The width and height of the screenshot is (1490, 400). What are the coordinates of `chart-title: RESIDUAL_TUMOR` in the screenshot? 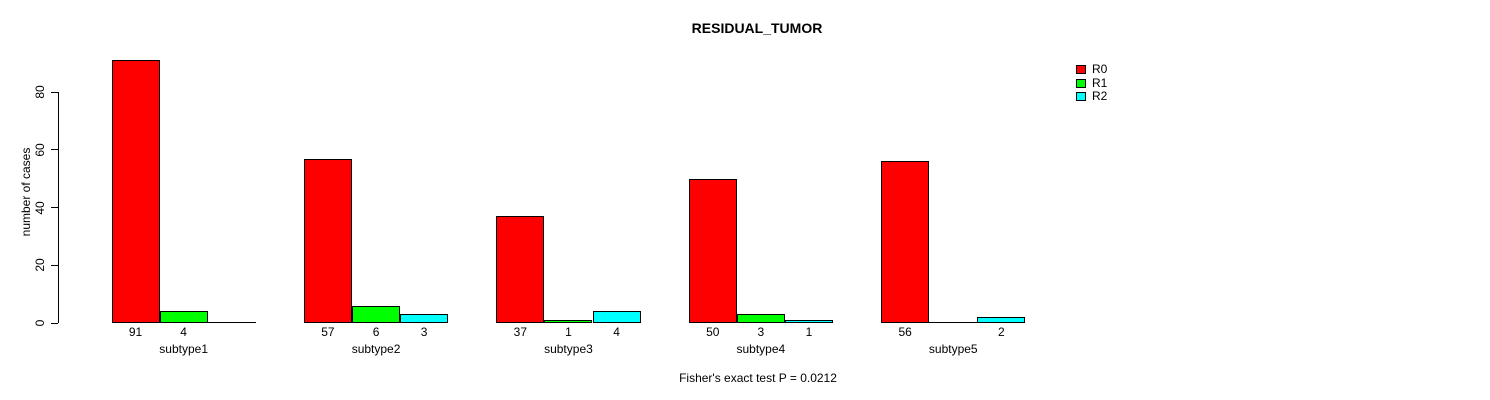 It's located at (757, 28).